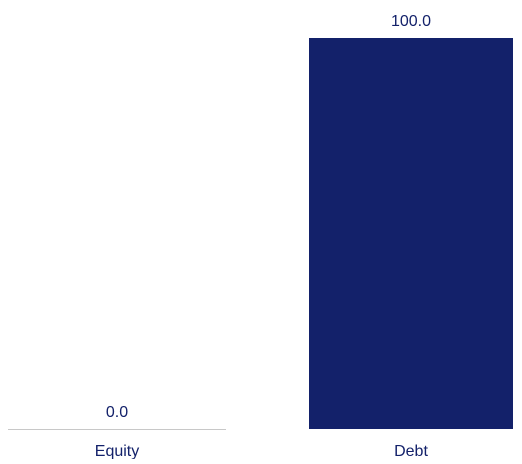 The image size is (522, 464). What do you see at coordinates (262, 451) in the screenshot?
I see `category-labels-group: Equity Debt` at bounding box center [262, 451].